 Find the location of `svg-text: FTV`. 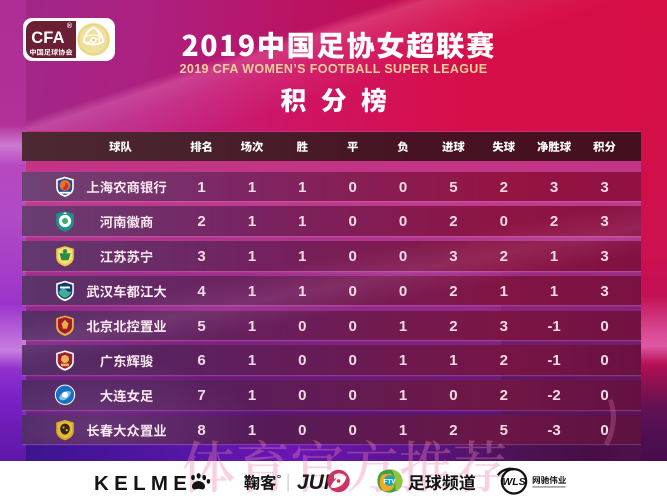

svg-text: FTV is located at coordinates (389, 481).